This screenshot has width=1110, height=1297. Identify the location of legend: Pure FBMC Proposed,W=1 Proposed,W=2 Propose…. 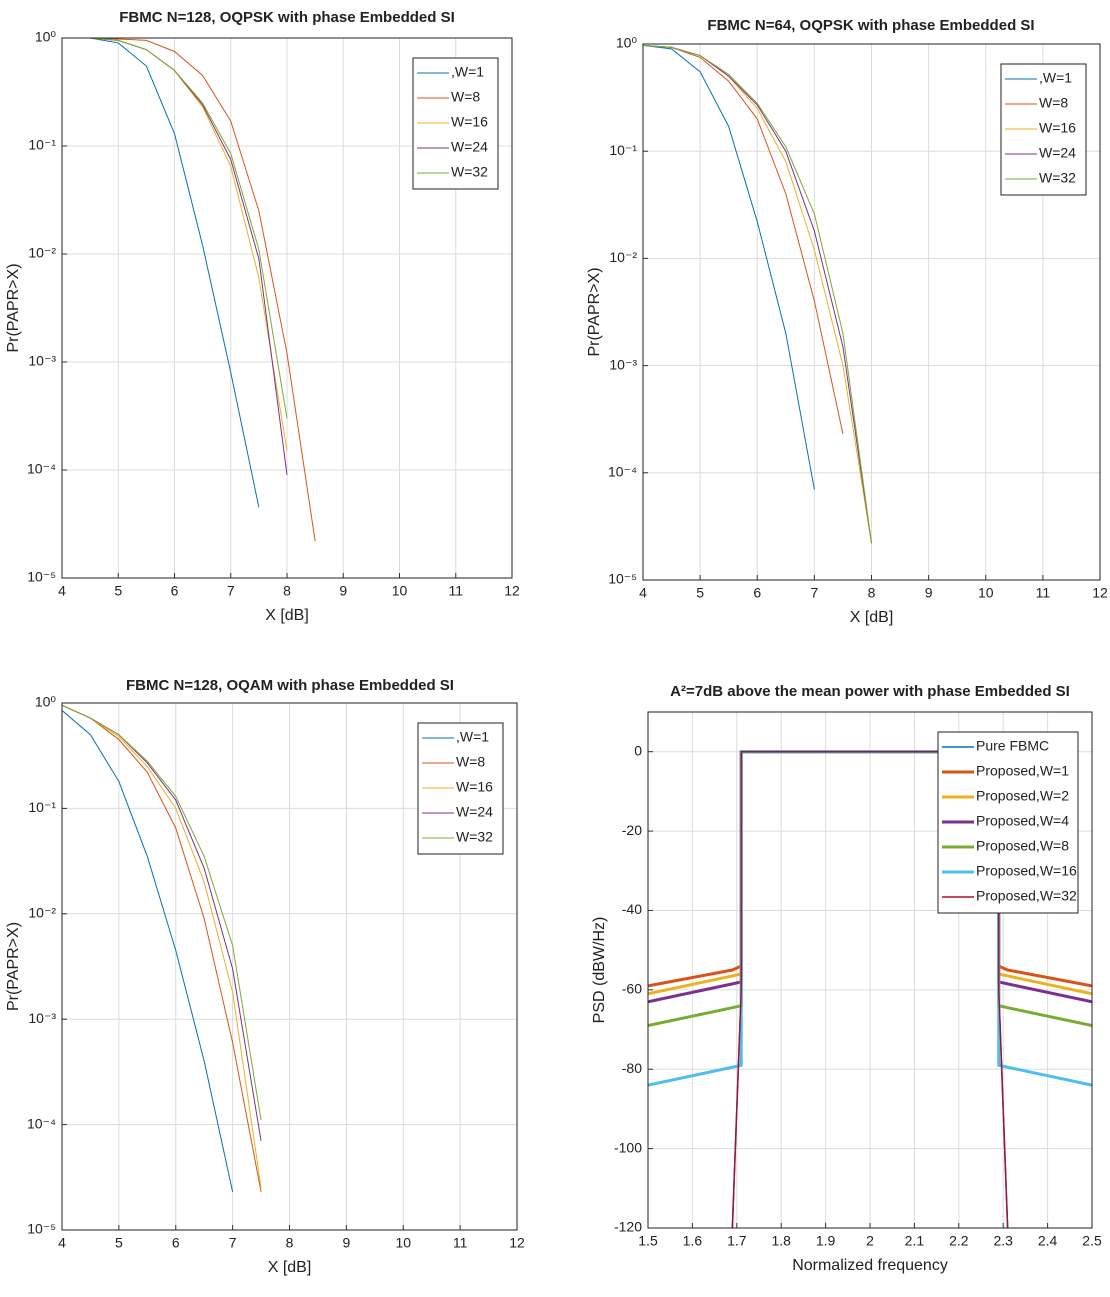
(1008, 822).